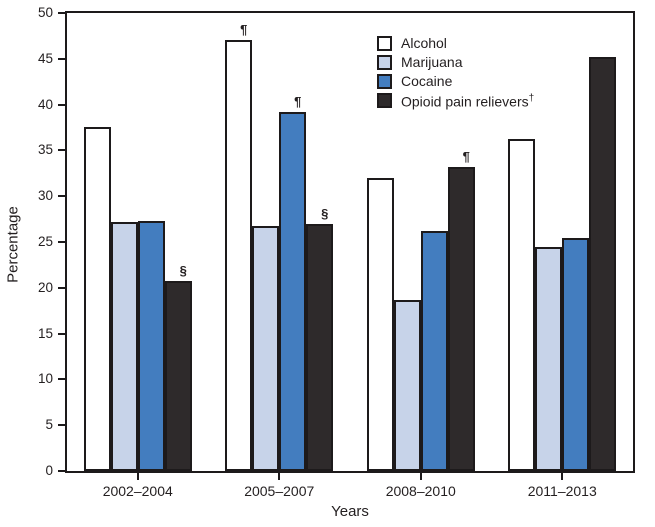 This screenshot has width=655, height=527. What do you see at coordinates (522, 305) in the screenshot?
I see `bar-alcohol-2011-2013` at bounding box center [522, 305].